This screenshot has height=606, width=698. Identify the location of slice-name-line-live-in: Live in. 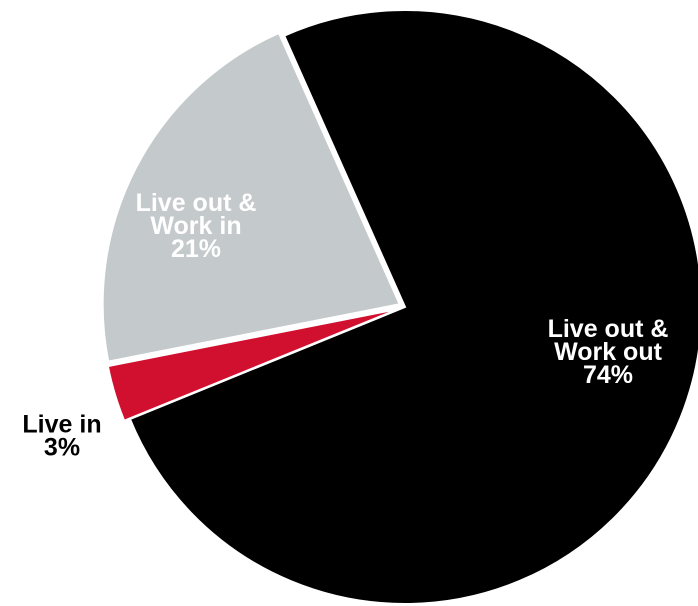
(61, 425).